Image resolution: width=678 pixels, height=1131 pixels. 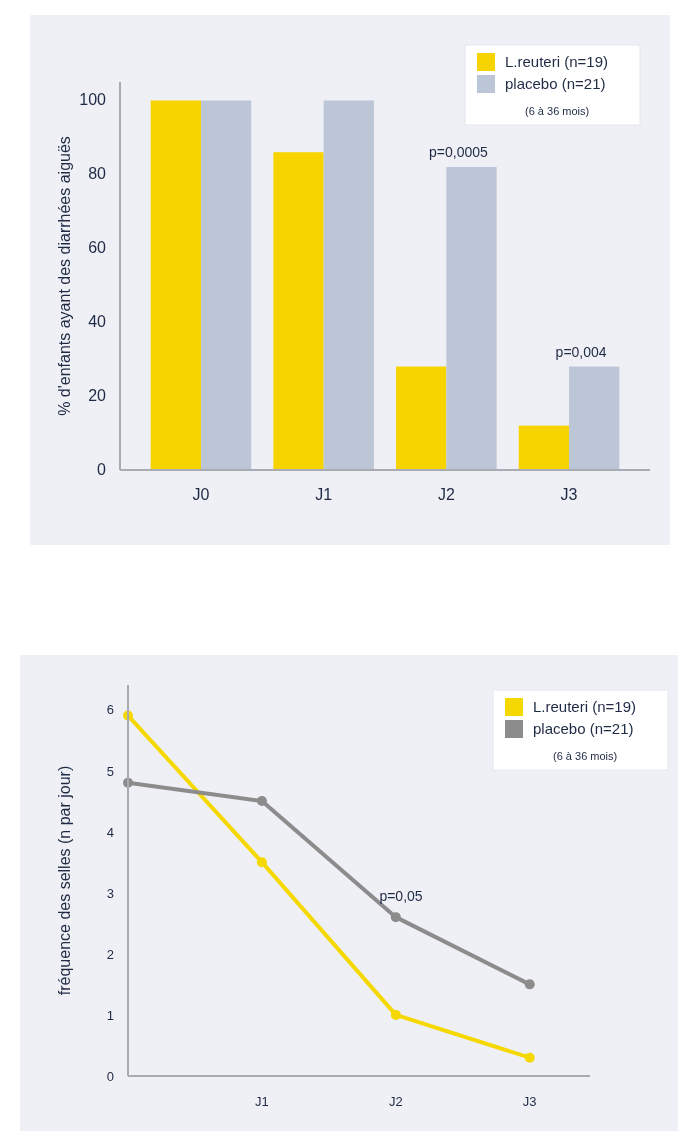 What do you see at coordinates (97, 322) in the screenshot?
I see `y-tick-label: 40` at bounding box center [97, 322].